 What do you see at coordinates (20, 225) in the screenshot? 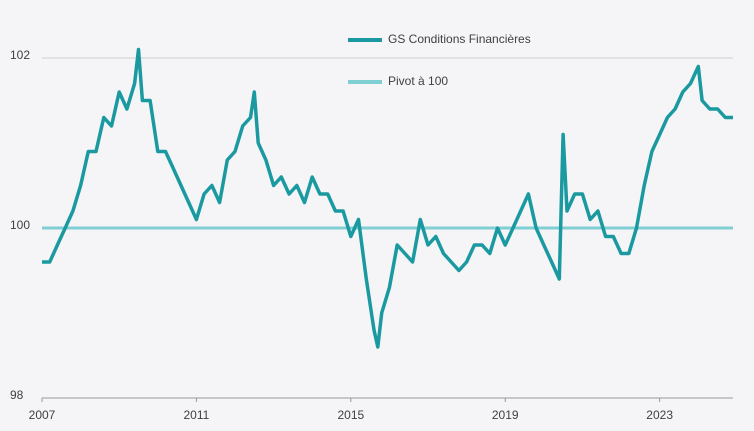
I see `y-tick-label: 100` at bounding box center [20, 225].